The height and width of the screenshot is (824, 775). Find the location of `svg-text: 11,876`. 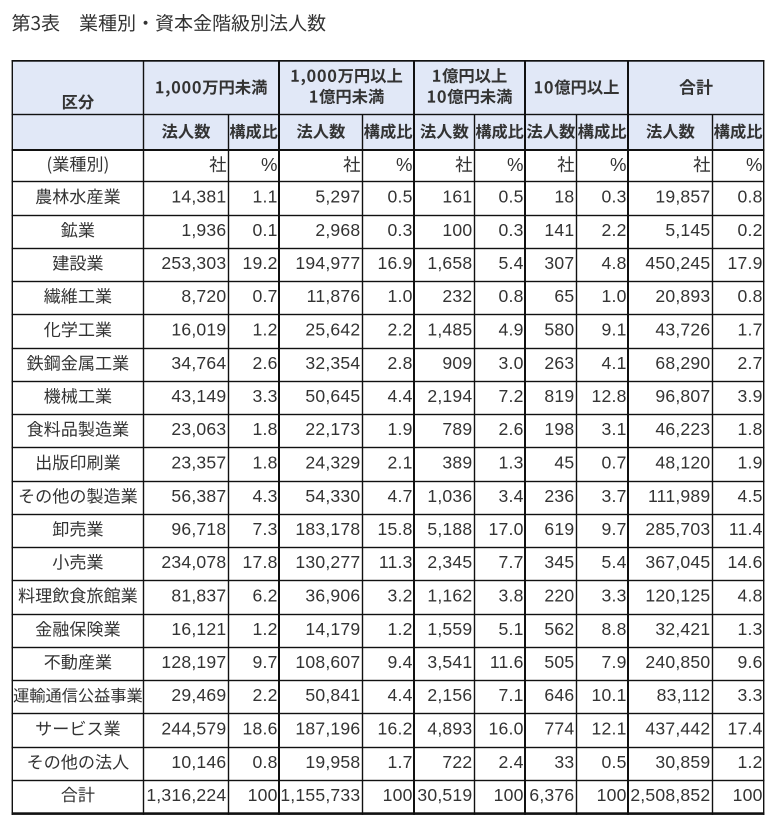

svg-text: 11,876 is located at coordinates (334, 296).